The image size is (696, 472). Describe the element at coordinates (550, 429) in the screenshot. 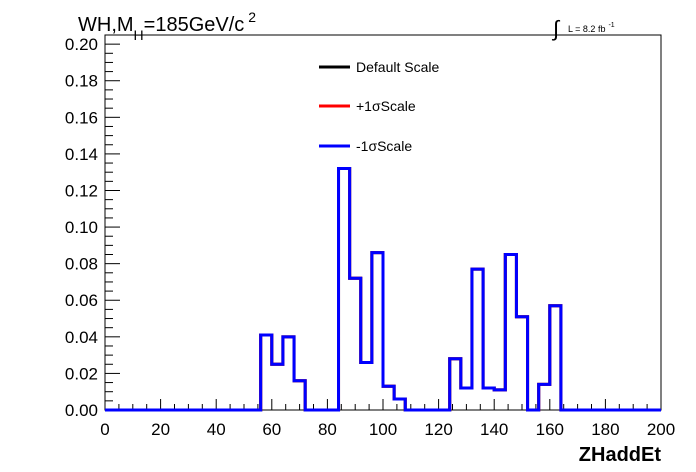

I see `x-tick-label: 160` at that location.